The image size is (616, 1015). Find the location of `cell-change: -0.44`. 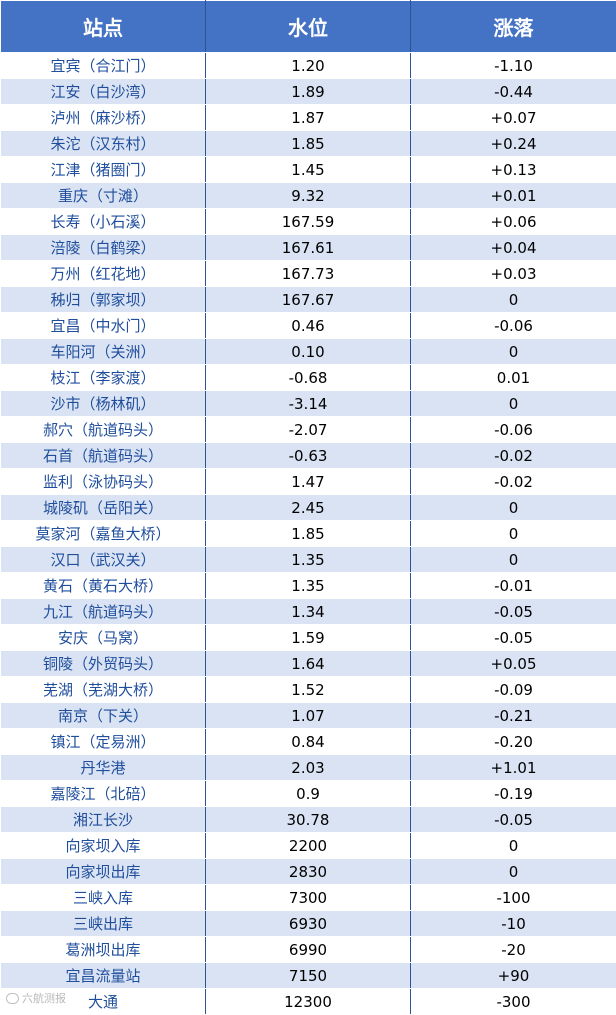

cell-change: -0.44 is located at coordinates (513, 92).